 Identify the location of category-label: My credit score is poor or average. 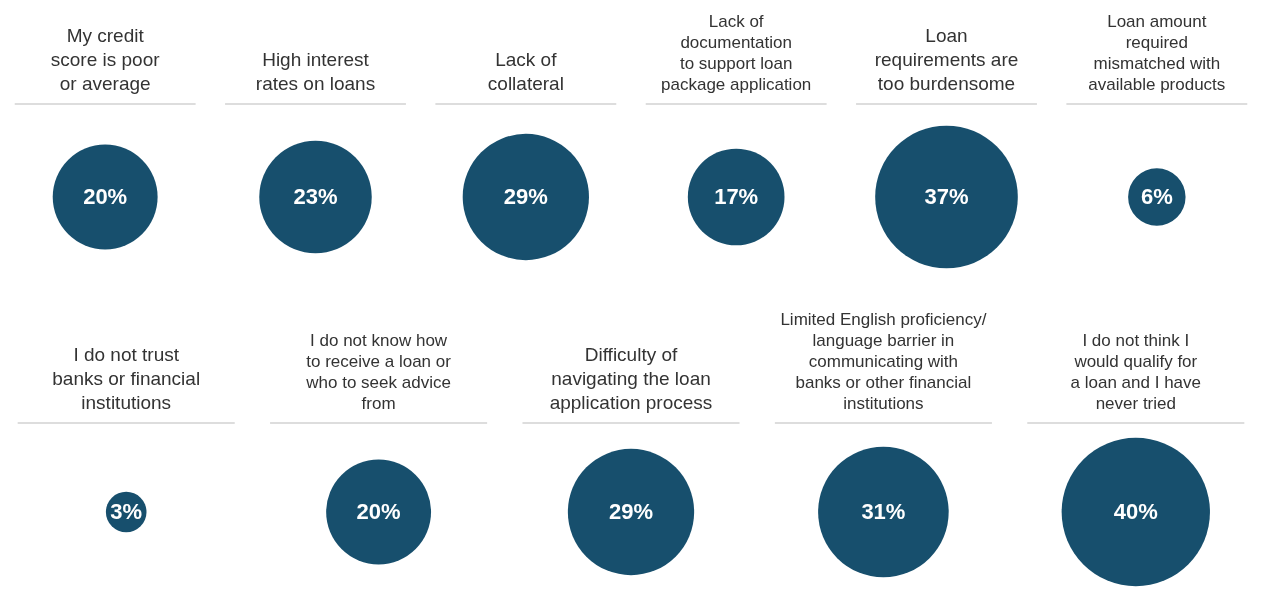
(105, 59).